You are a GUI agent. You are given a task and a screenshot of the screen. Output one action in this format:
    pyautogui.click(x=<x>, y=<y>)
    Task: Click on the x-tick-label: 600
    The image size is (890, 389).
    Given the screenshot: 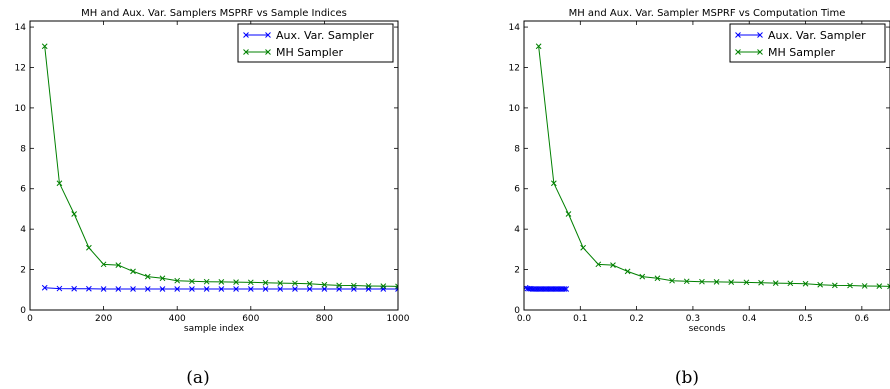 What is the action you would take?
    pyautogui.click(x=250, y=319)
    